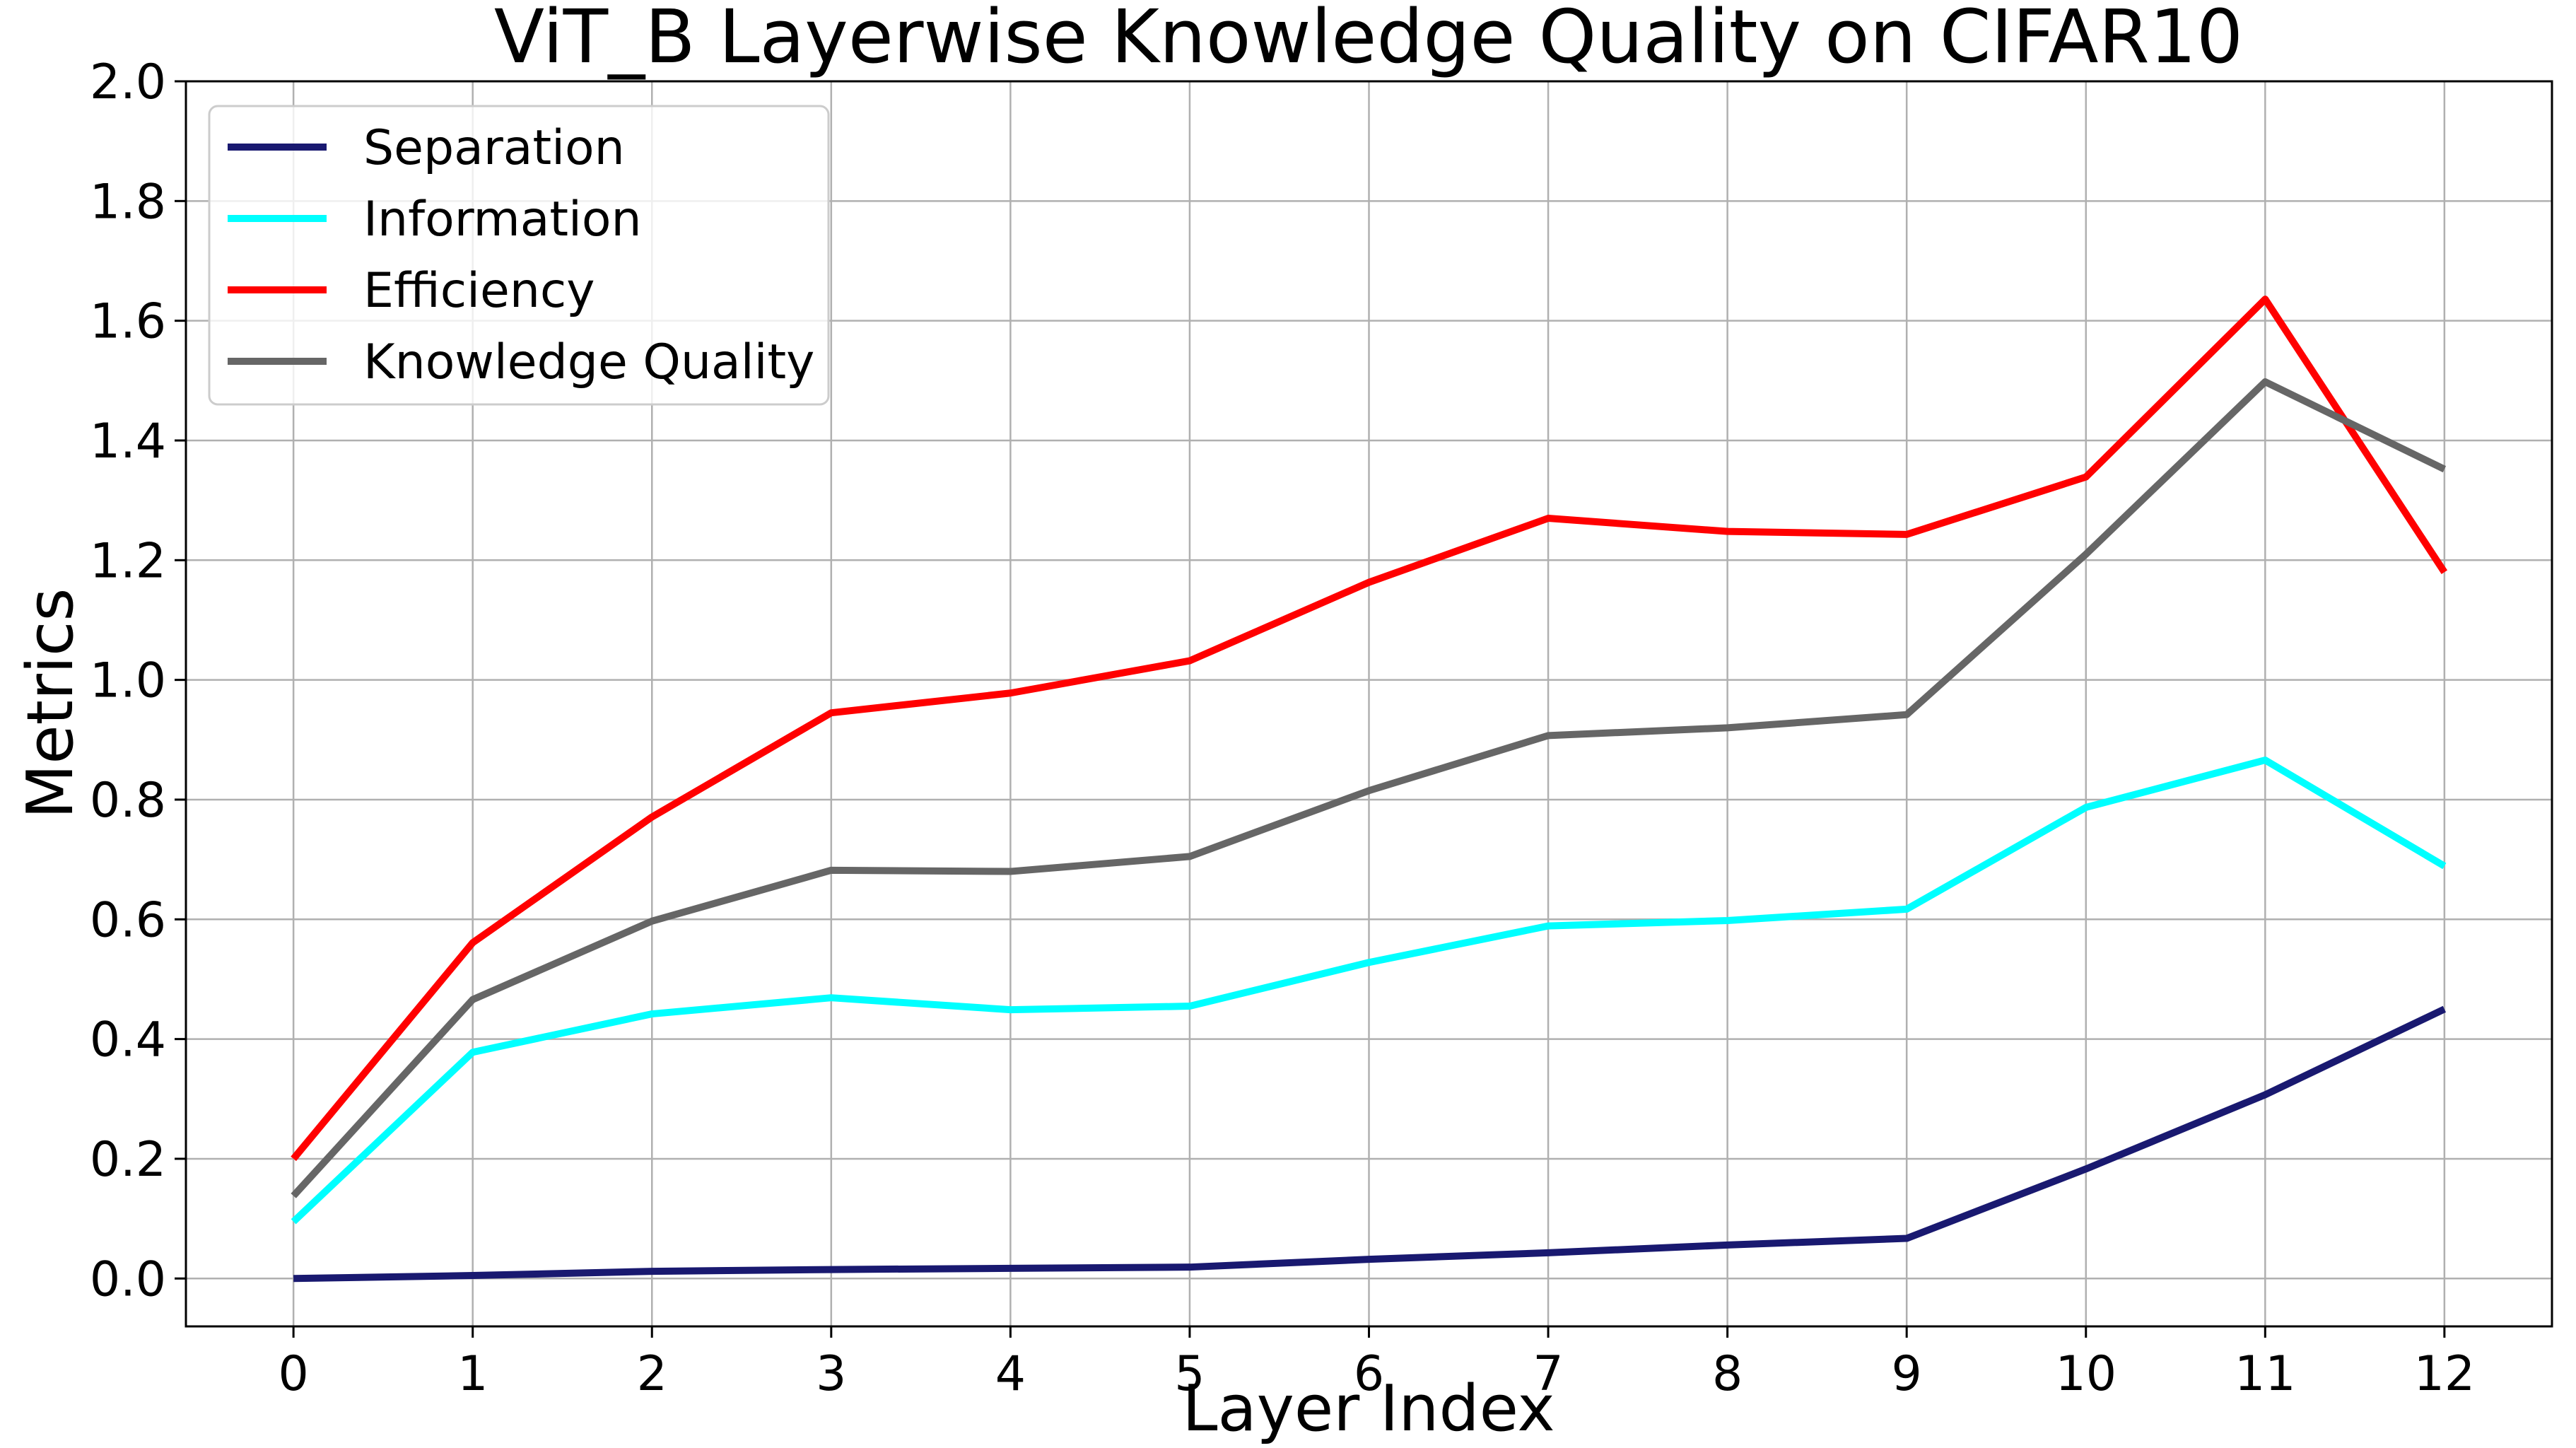  Describe the element at coordinates (128, 441) in the screenshot. I see `y-tick-label: 1.4` at that location.